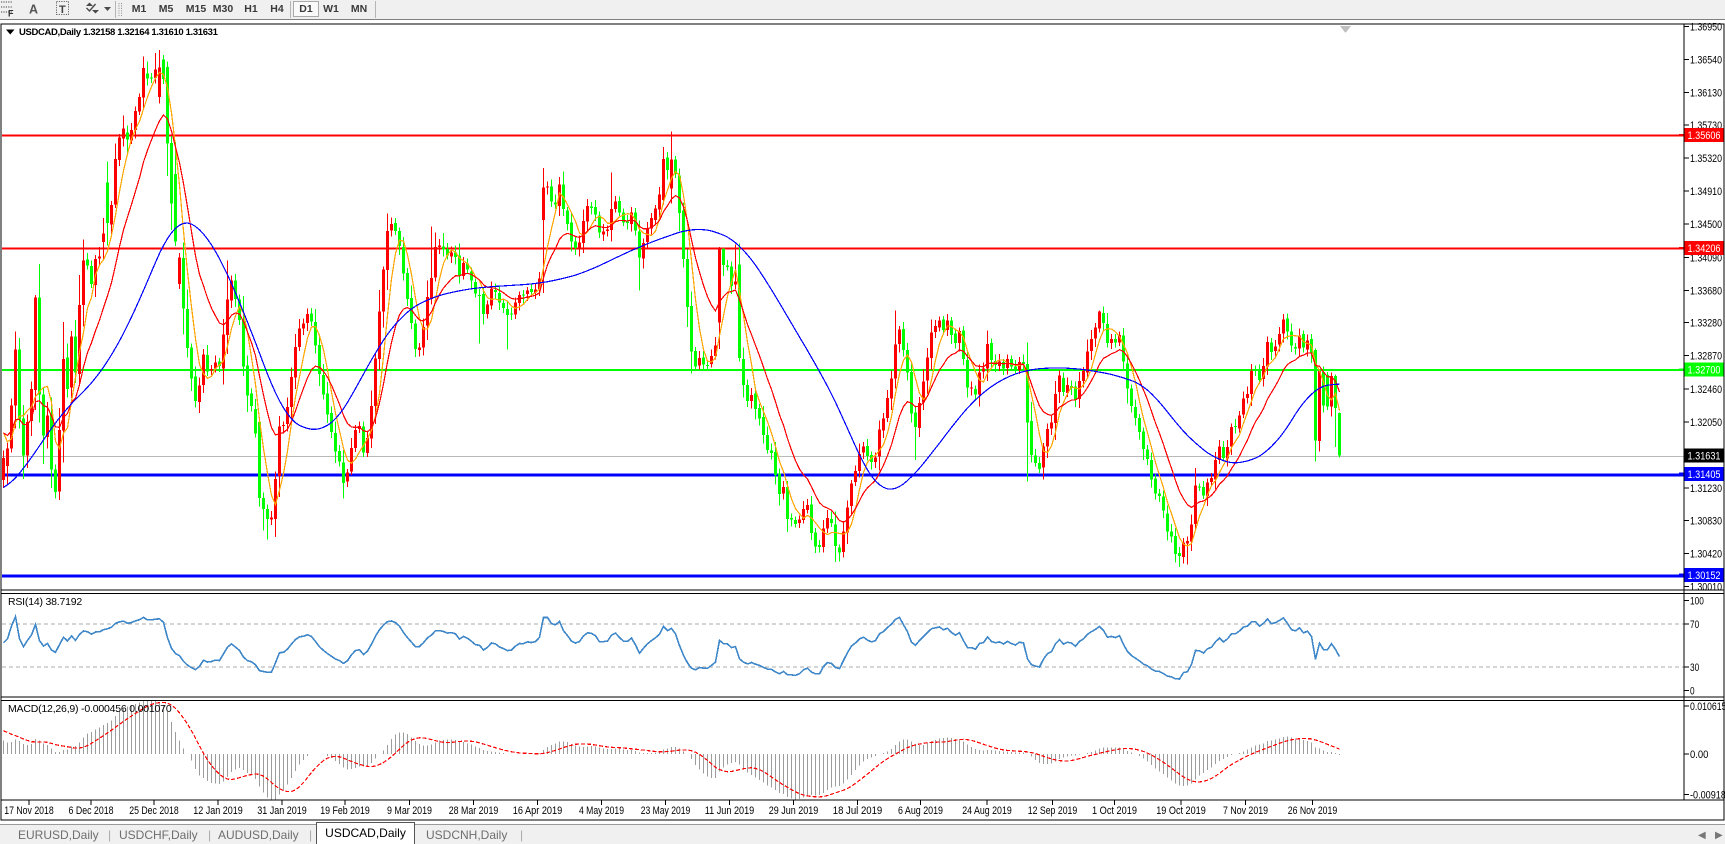  Describe the element at coordinates (1706, 554) in the screenshot. I see `svg-text: 1.30420` at that location.